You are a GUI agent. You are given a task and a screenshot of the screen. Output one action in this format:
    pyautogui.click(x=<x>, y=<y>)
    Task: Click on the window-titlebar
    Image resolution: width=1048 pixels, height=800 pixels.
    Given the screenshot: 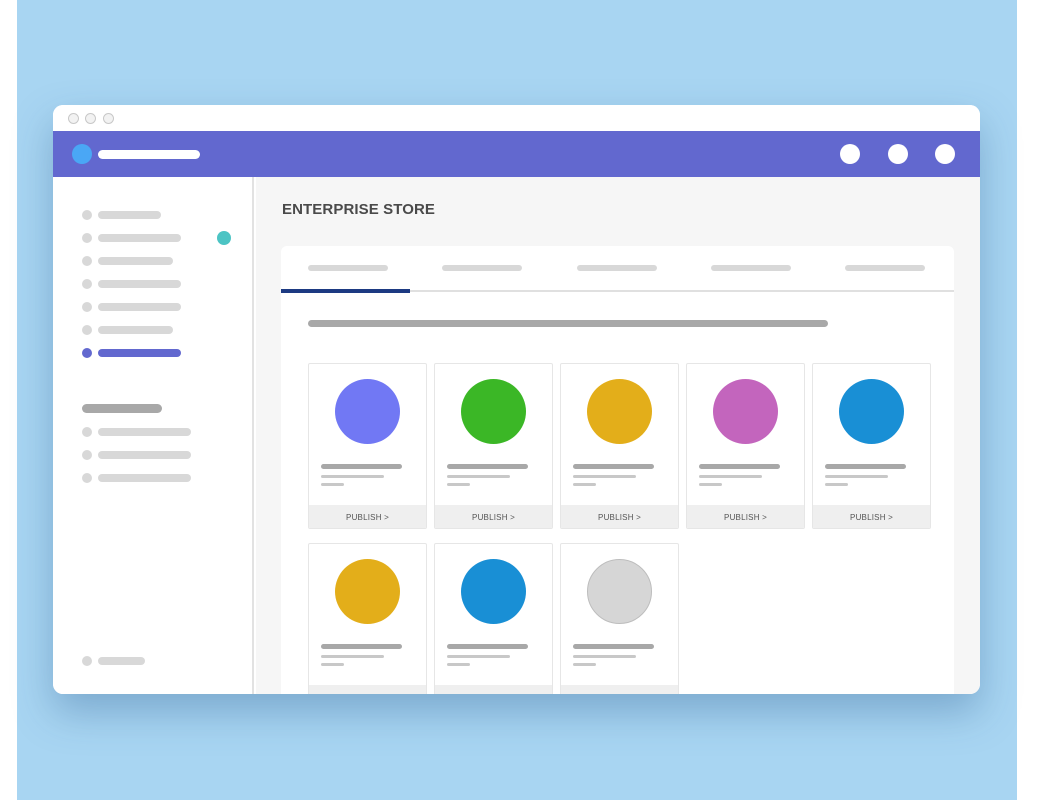 What is the action you would take?
    pyautogui.click(x=516, y=118)
    